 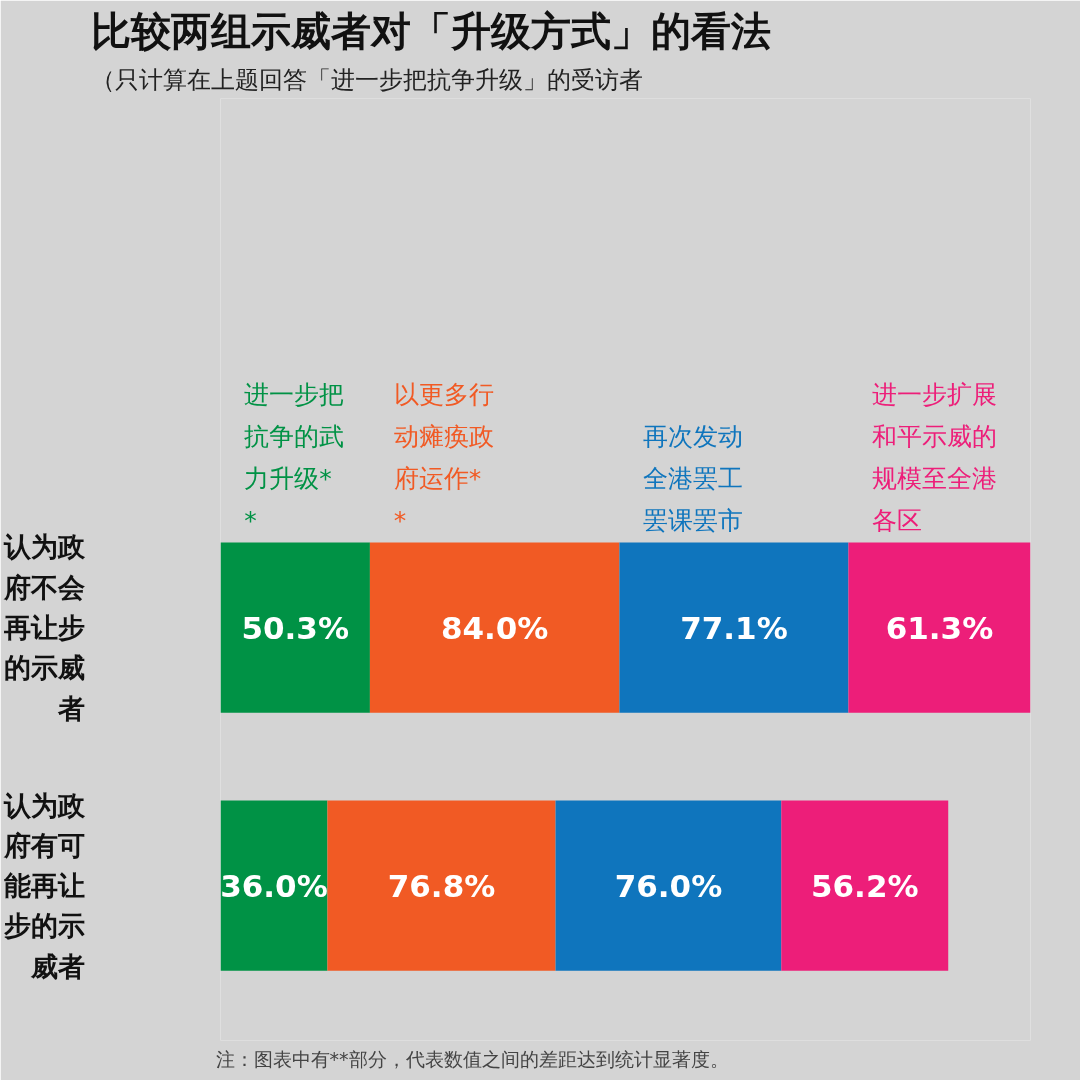 I want to click on data-label: 76.0%, so click(x=668, y=885).